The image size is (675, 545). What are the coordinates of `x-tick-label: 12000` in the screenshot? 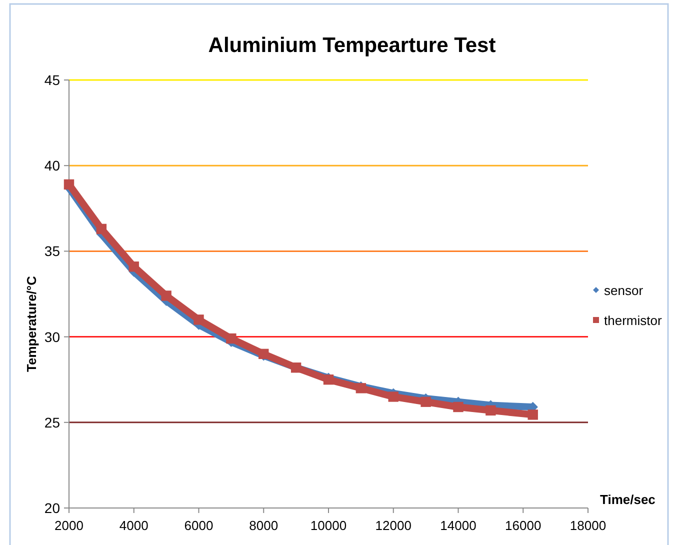 It's located at (393, 525).